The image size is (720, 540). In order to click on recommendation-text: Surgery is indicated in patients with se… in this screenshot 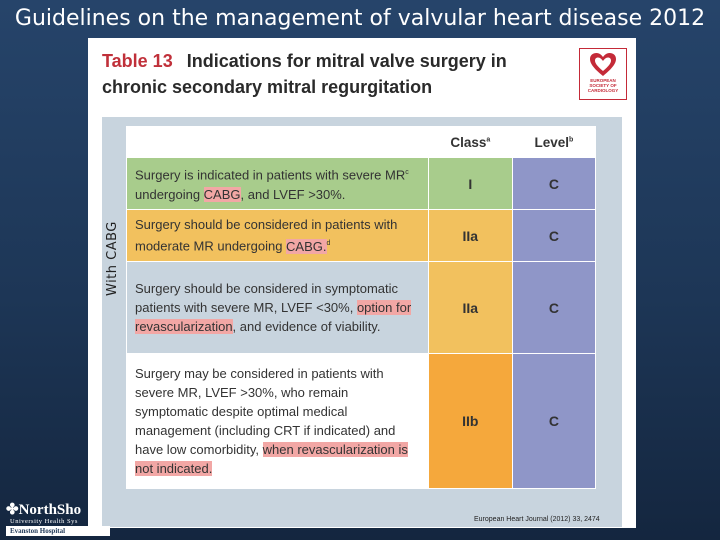, I will do `click(277, 183)`.